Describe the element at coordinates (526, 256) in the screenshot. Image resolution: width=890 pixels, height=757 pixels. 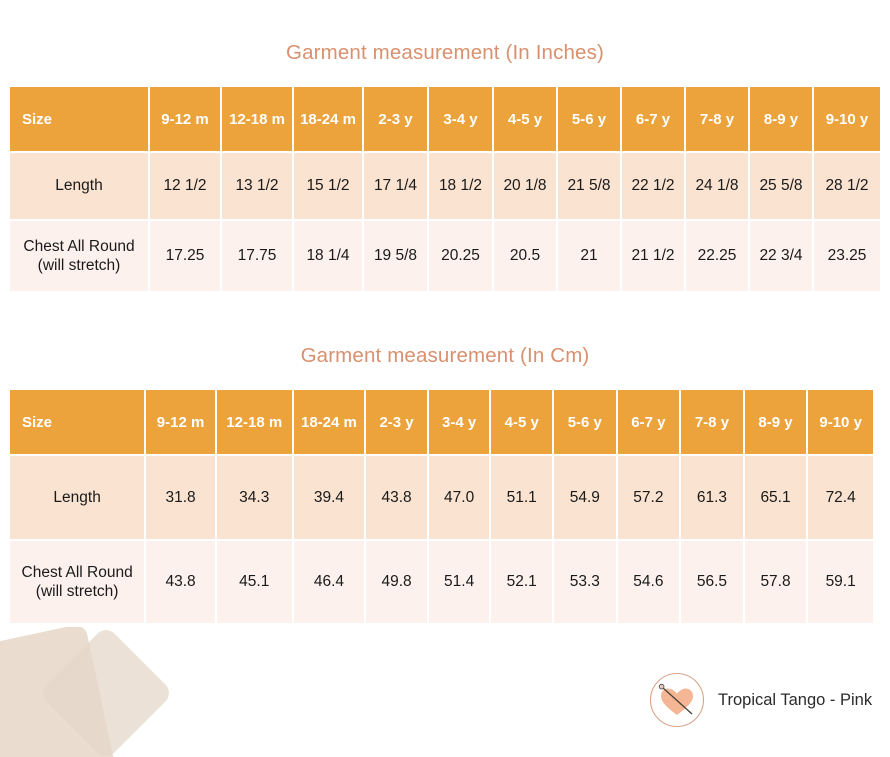
I see `cell-chest-4-5y: 20.5` at that location.